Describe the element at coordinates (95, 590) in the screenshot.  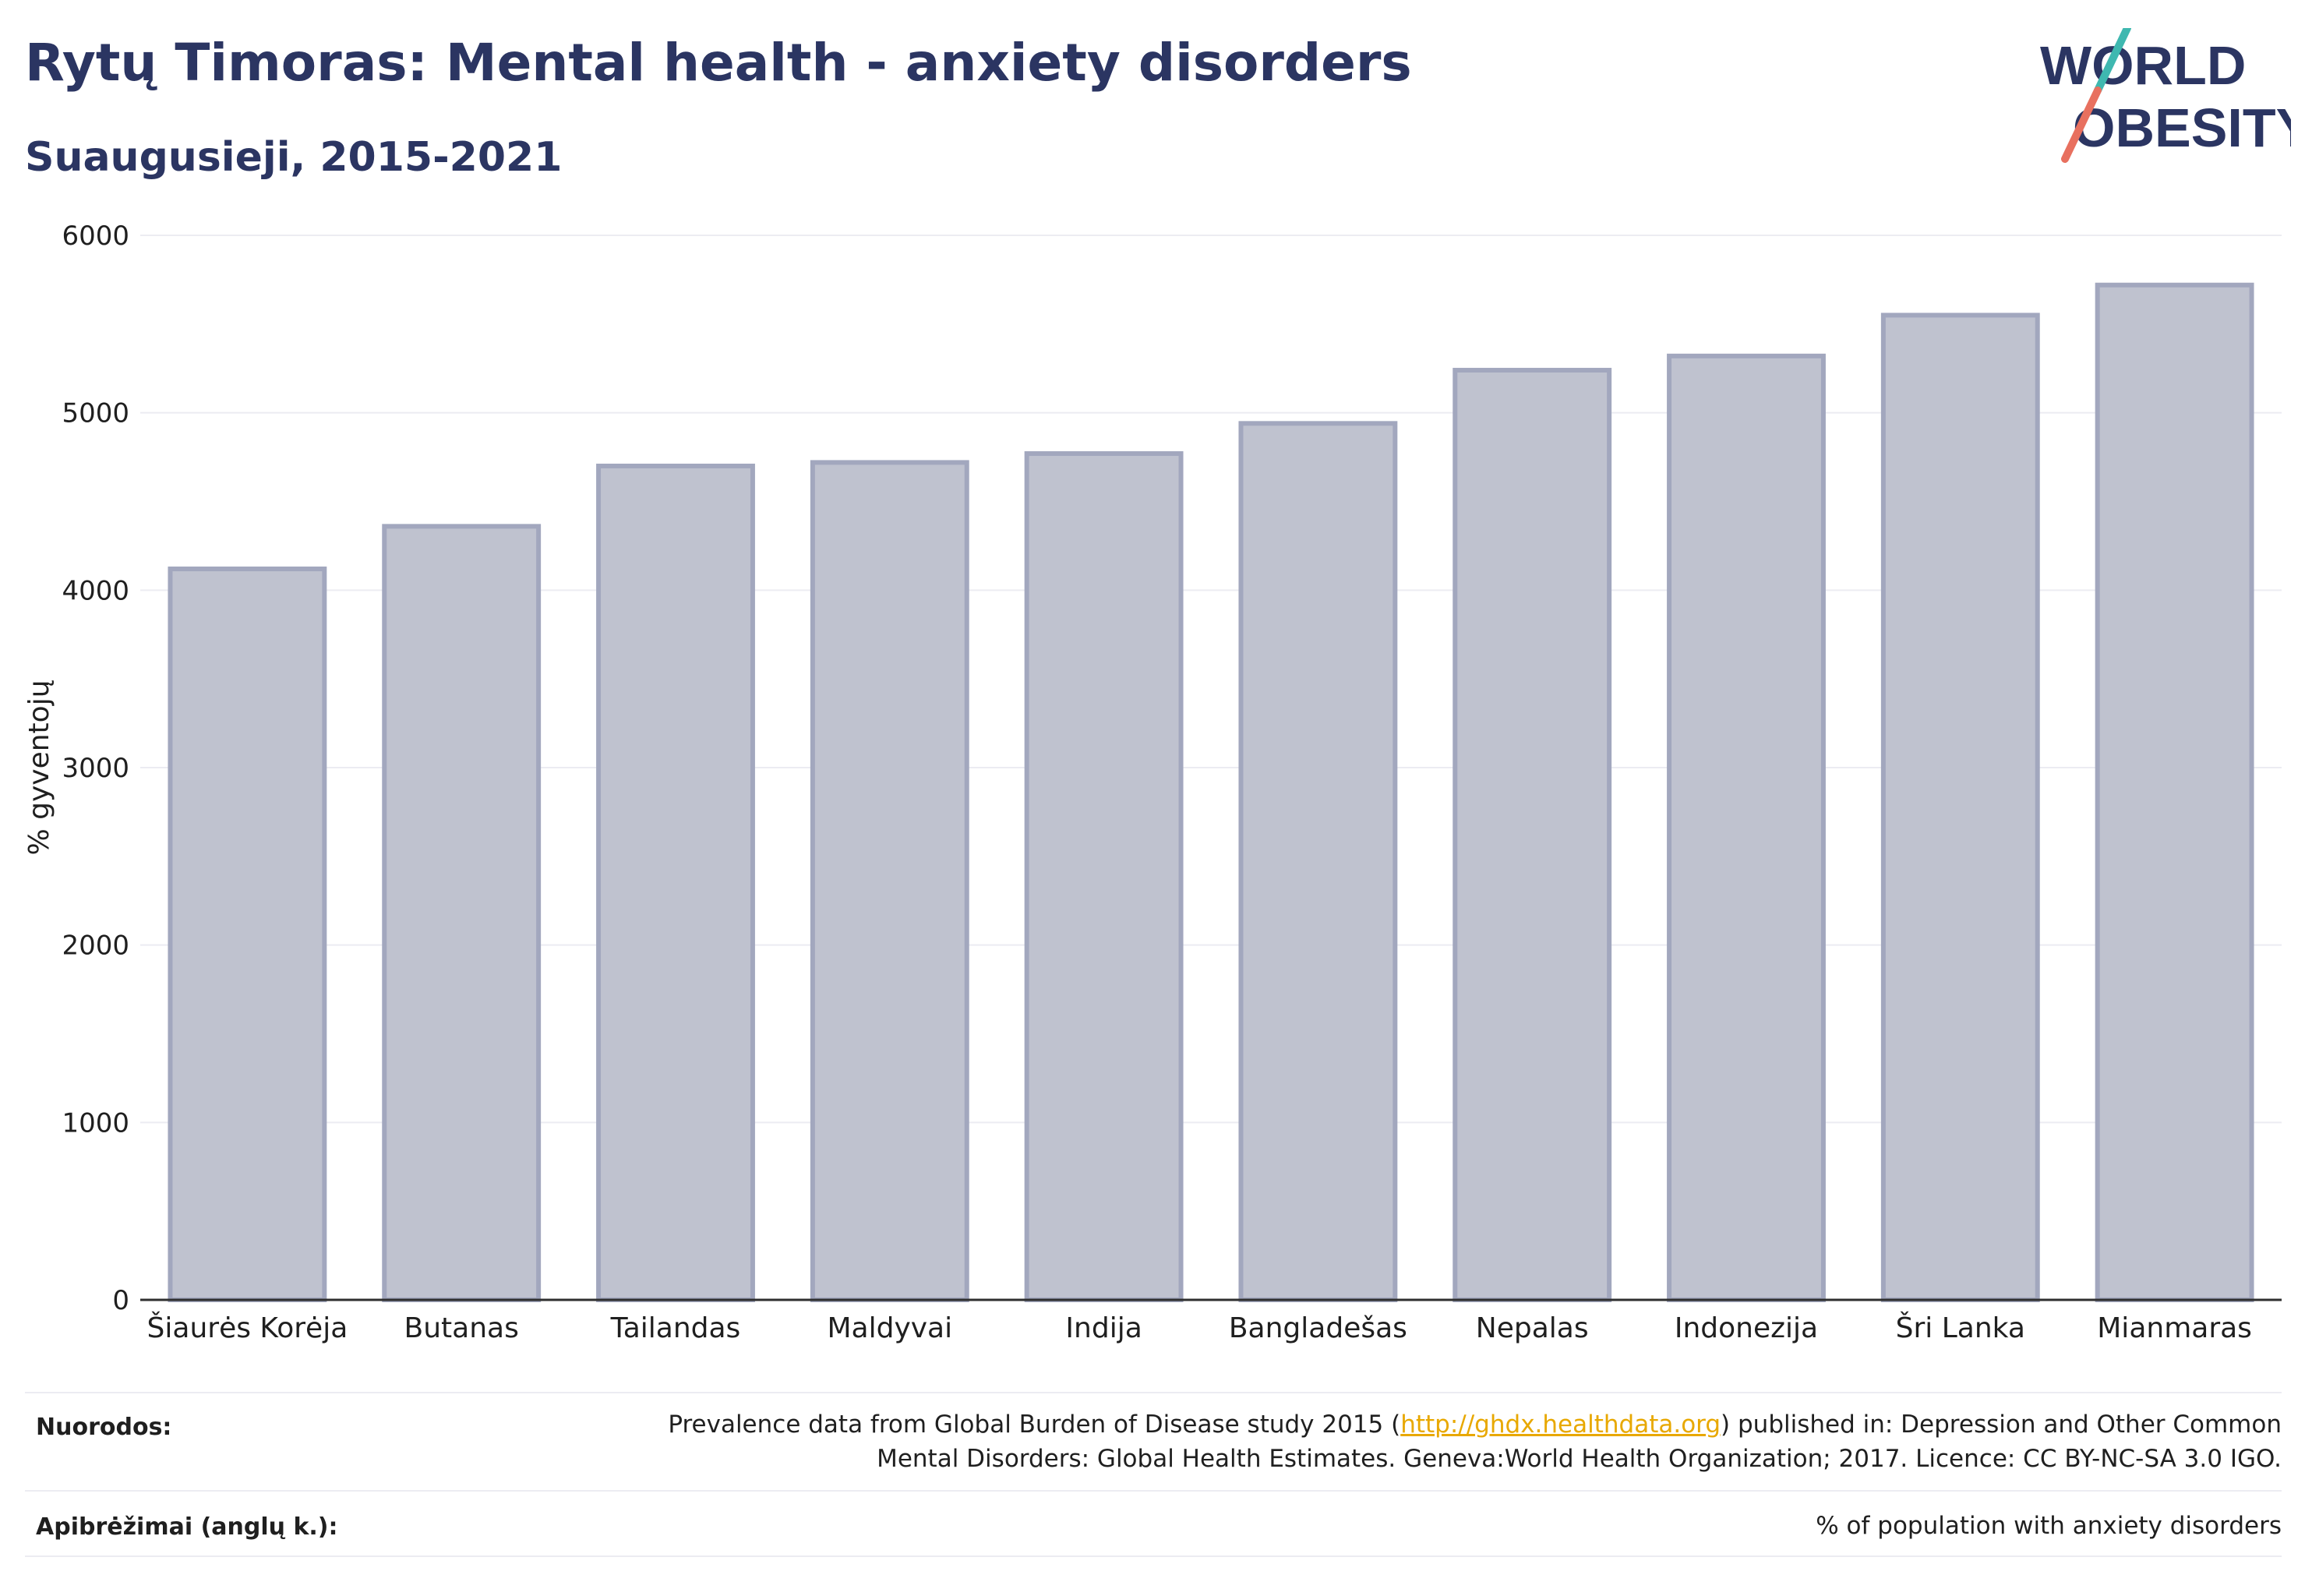
I see `y-tick-label: 4000` at that location.